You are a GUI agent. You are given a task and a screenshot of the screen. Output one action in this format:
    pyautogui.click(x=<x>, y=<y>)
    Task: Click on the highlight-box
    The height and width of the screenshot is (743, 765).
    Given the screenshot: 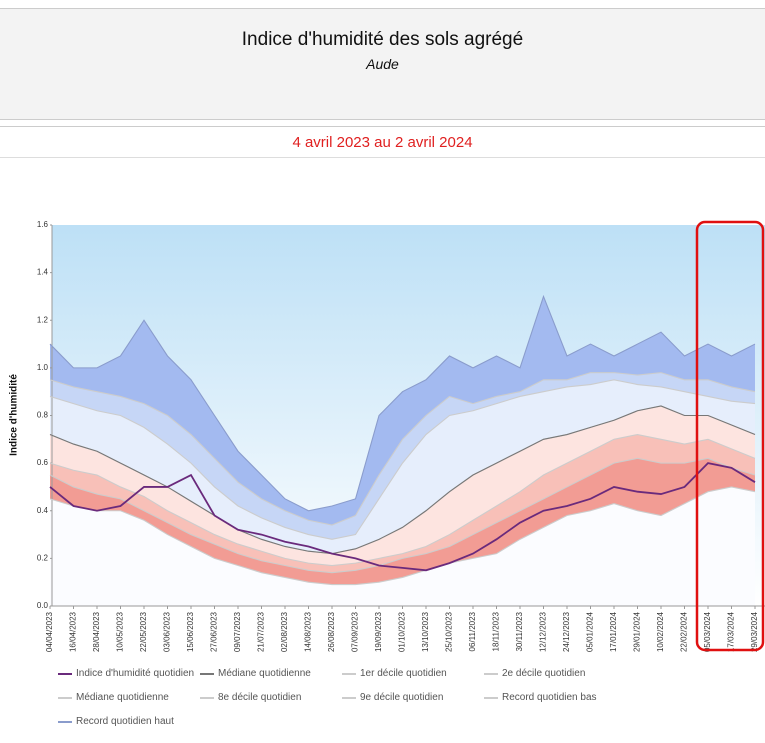 What is the action you would take?
    pyautogui.click(x=730, y=436)
    